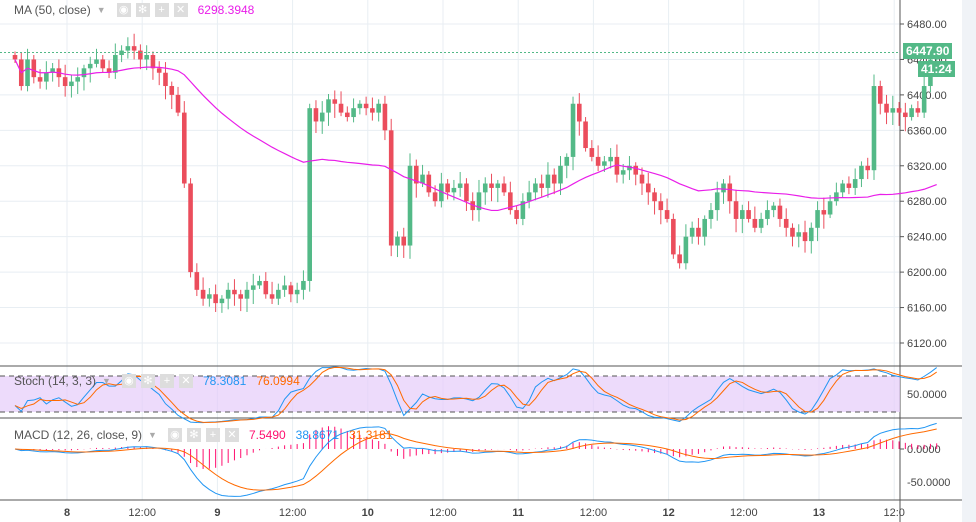 Image resolution: width=976 pixels, height=522 pixels. I want to click on macd-hist-value: 7.5490, so click(267, 435).